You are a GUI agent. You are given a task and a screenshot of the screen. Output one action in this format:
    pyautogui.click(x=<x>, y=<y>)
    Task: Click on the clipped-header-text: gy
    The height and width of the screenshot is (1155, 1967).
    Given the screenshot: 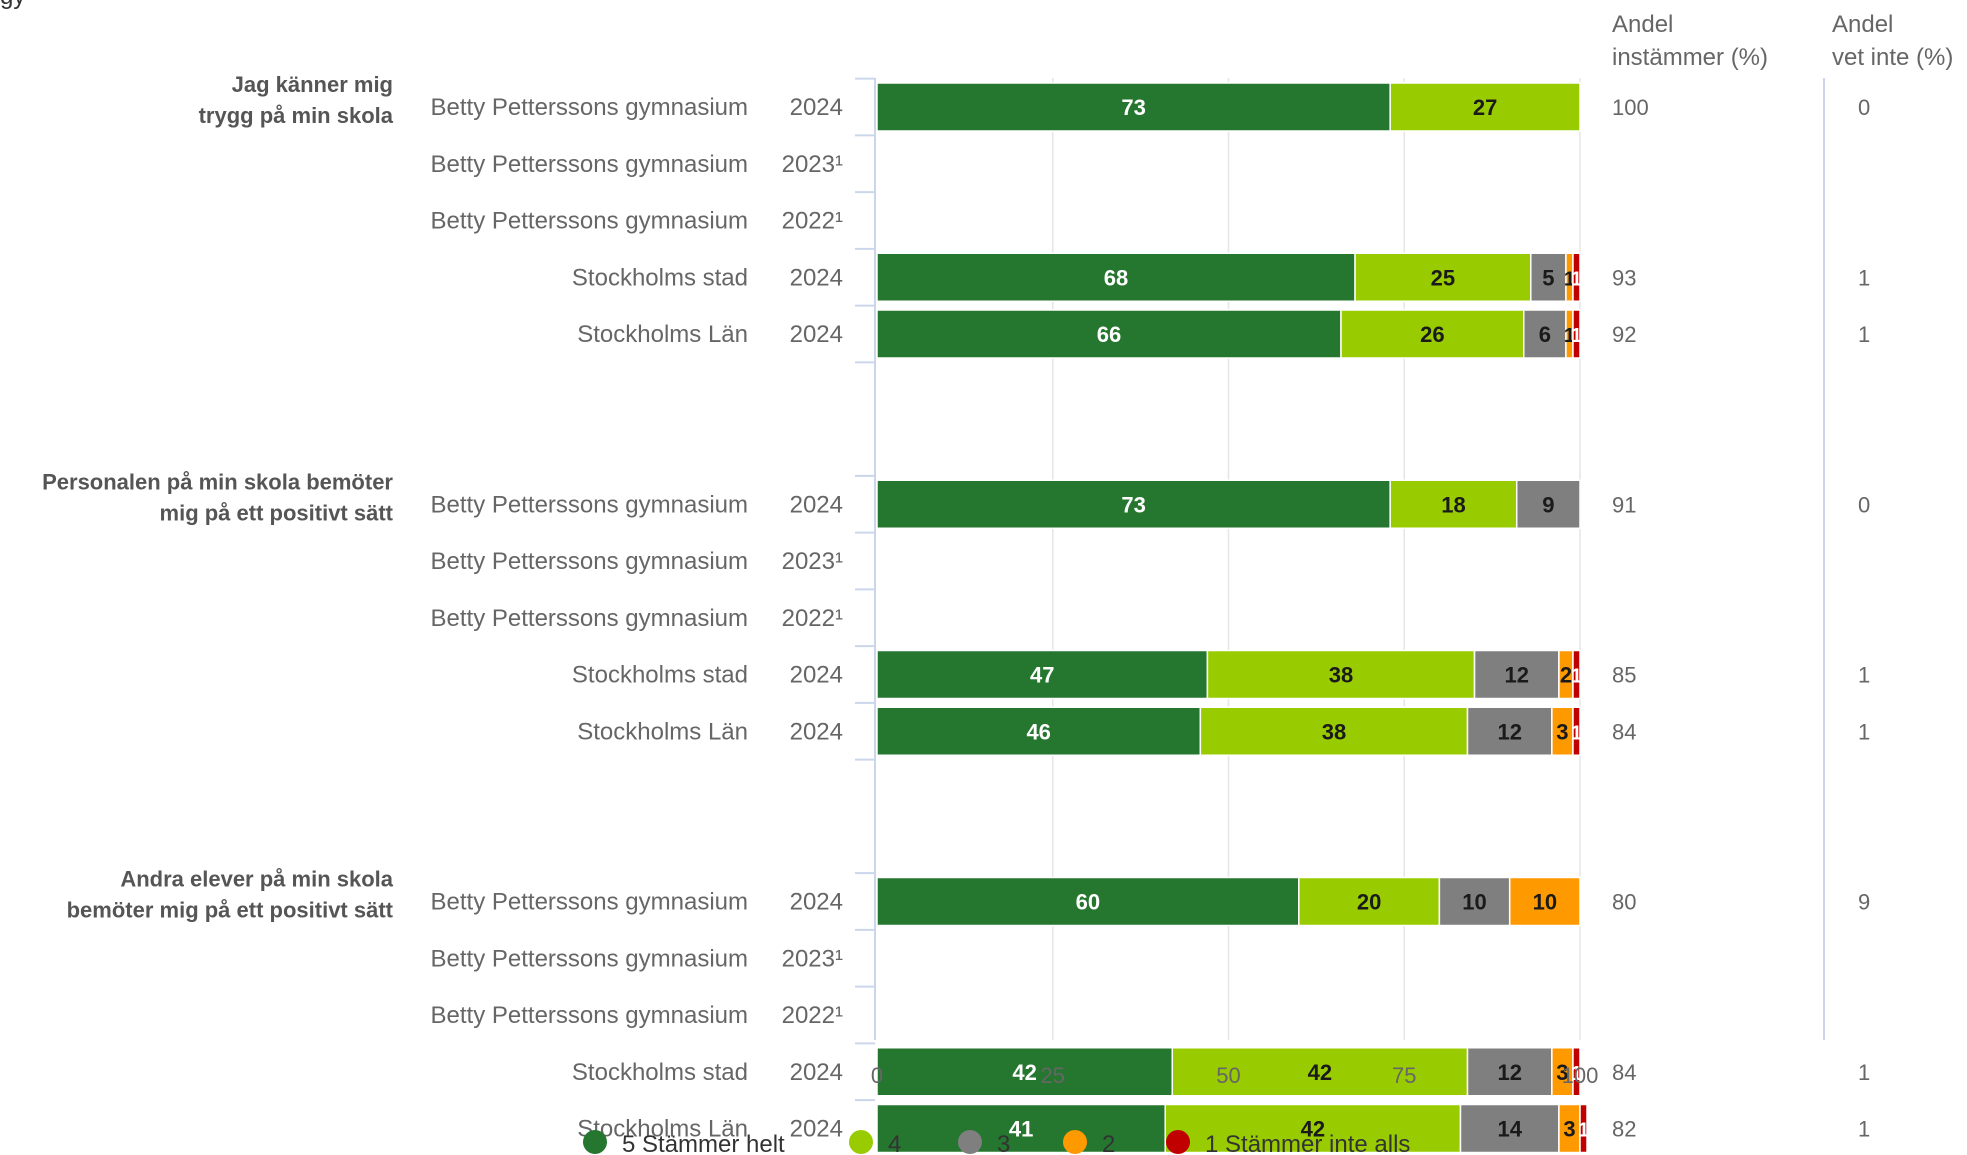 What is the action you would take?
    pyautogui.click(x=12, y=5)
    